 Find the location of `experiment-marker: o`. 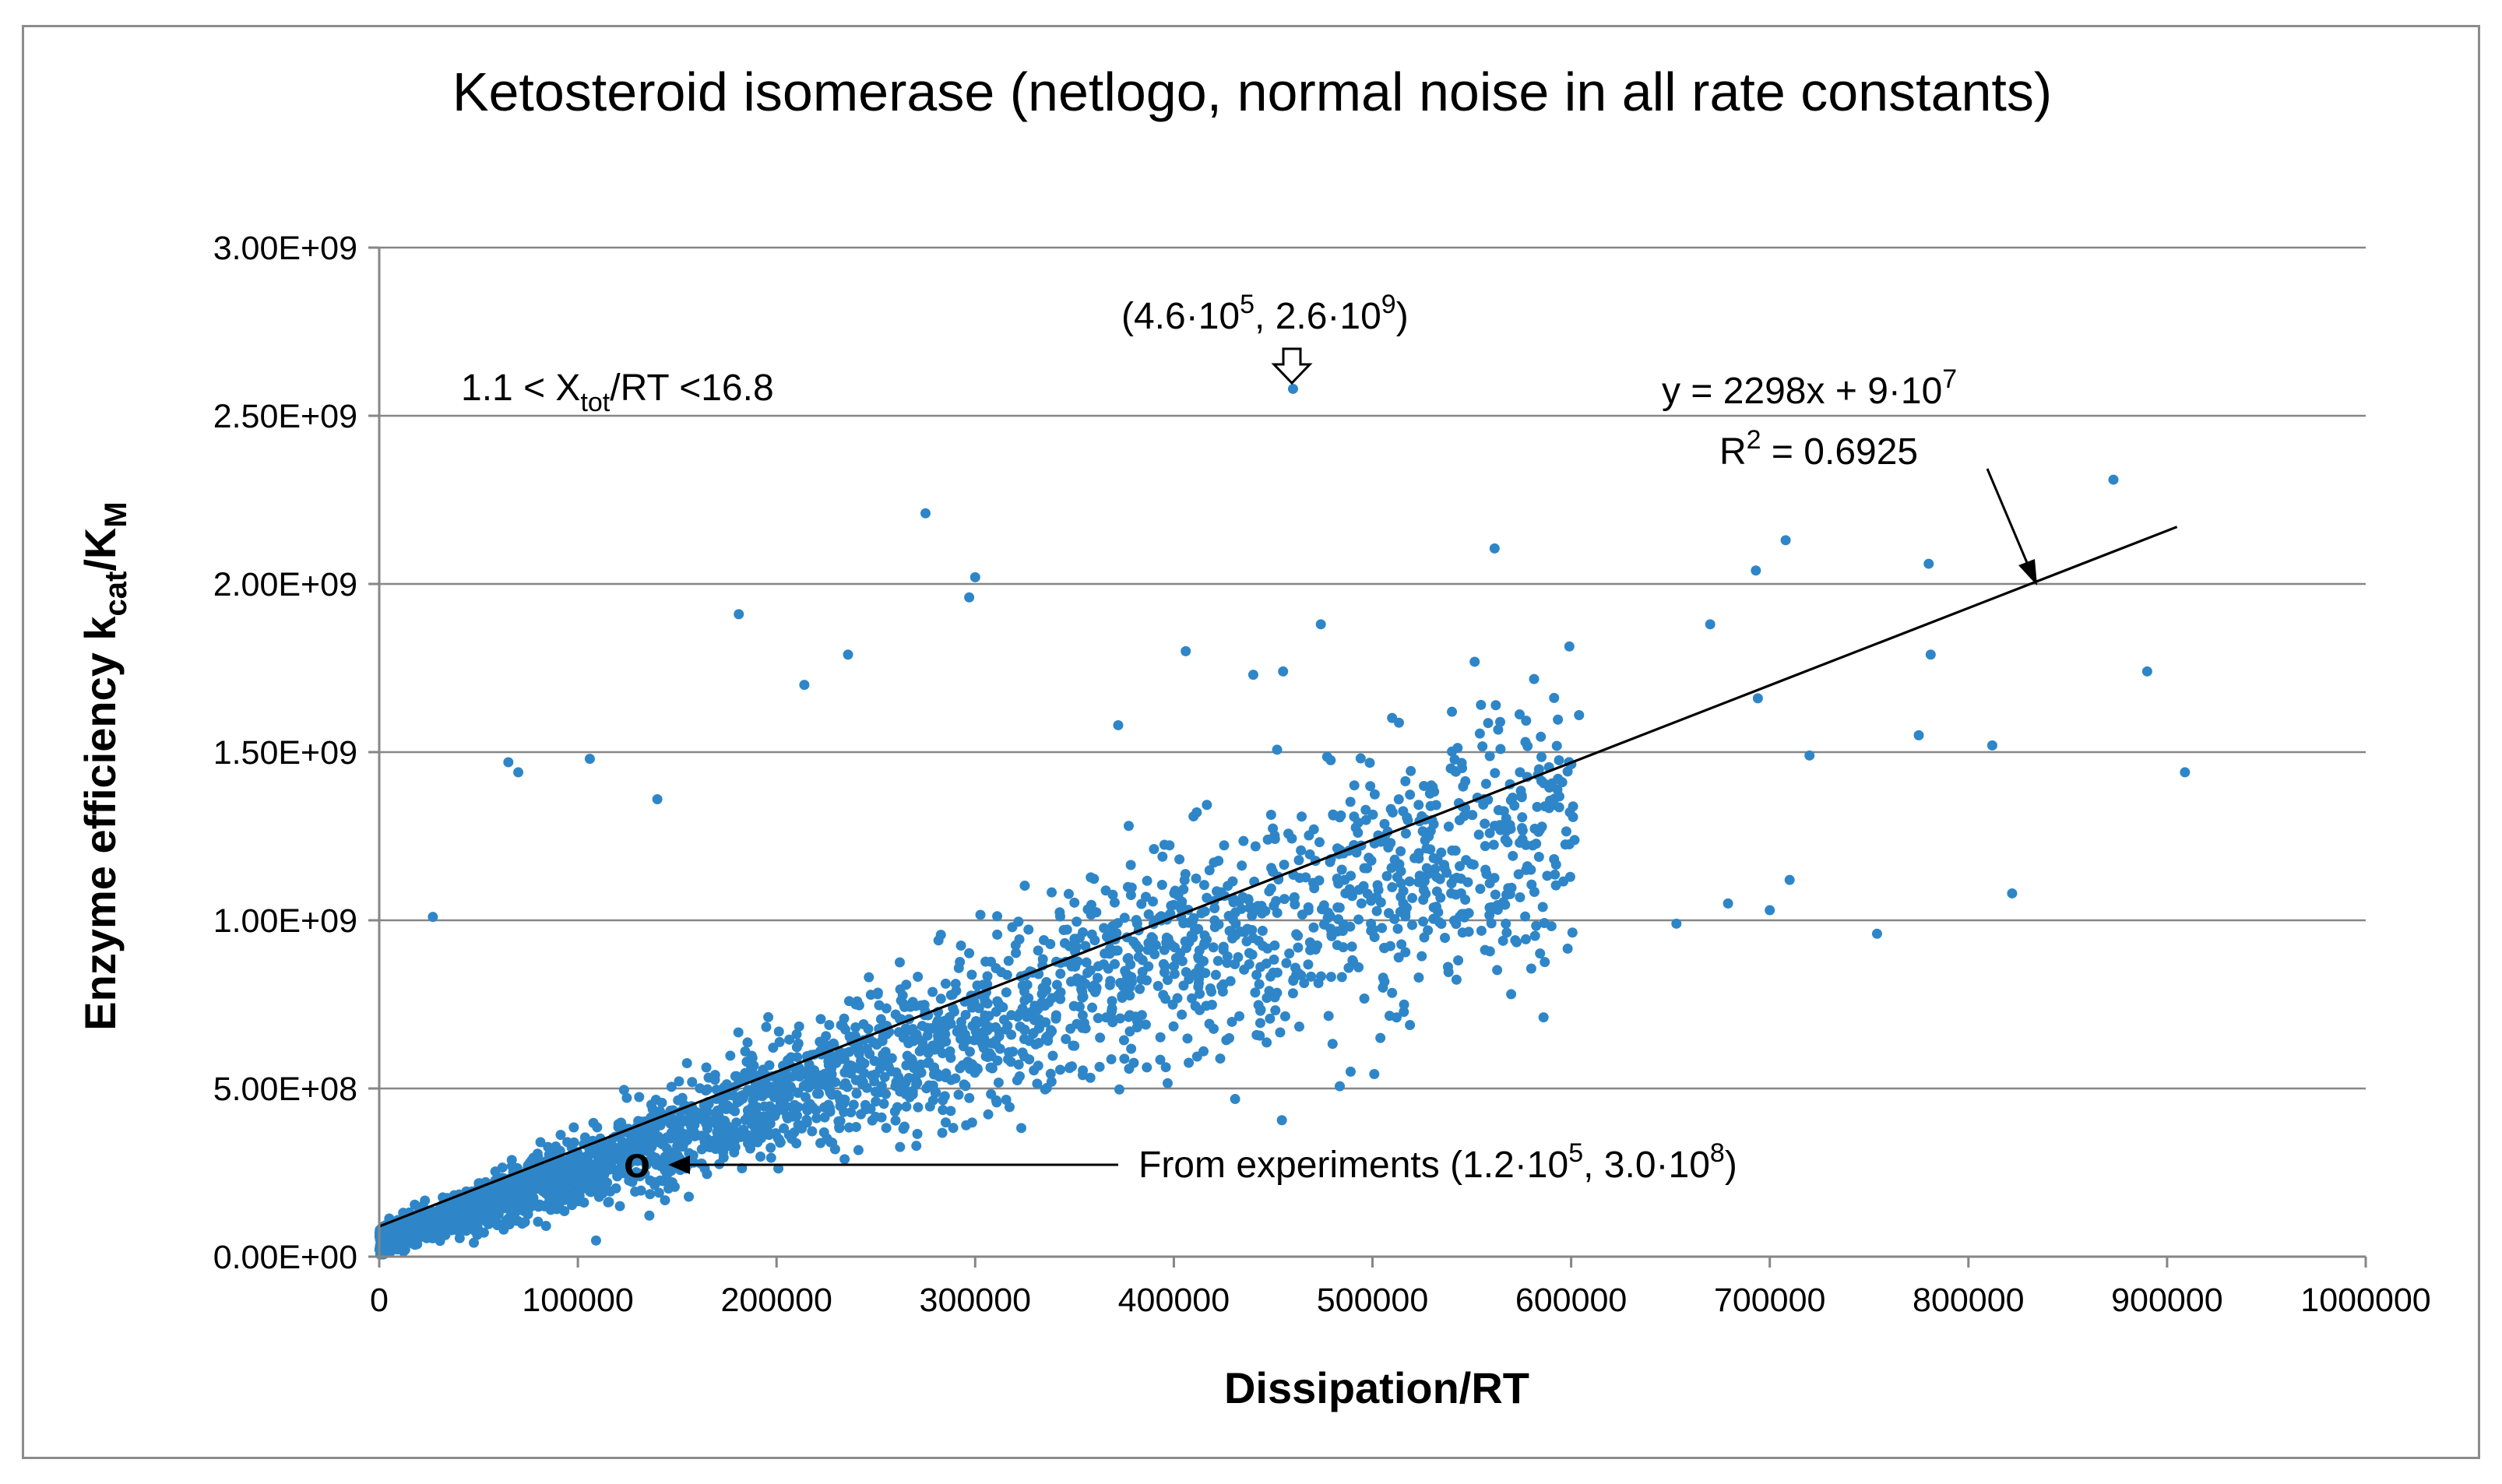

experiment-marker: o is located at coordinates (637, 1163).